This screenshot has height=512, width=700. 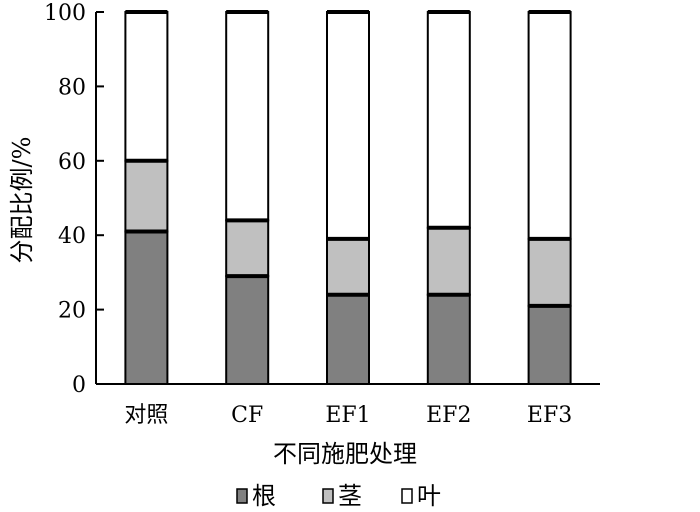 I want to click on legend-label-2: 茎, so click(x=350, y=496).